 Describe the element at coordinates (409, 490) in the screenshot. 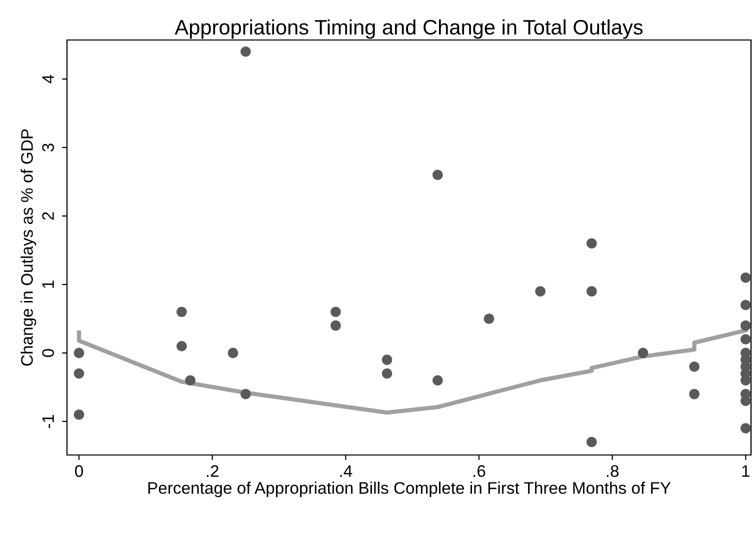

I see `x-axis-title: Percentage of Appropriation Bills Complete in First Three Months of FY` at that location.